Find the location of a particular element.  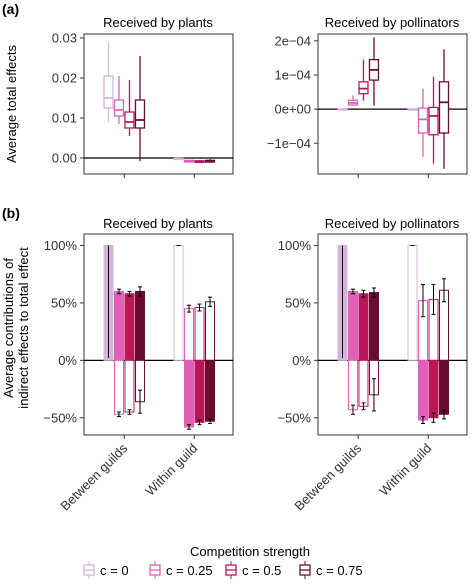

y-tick-label: −1e−04 is located at coordinates (289, 143).